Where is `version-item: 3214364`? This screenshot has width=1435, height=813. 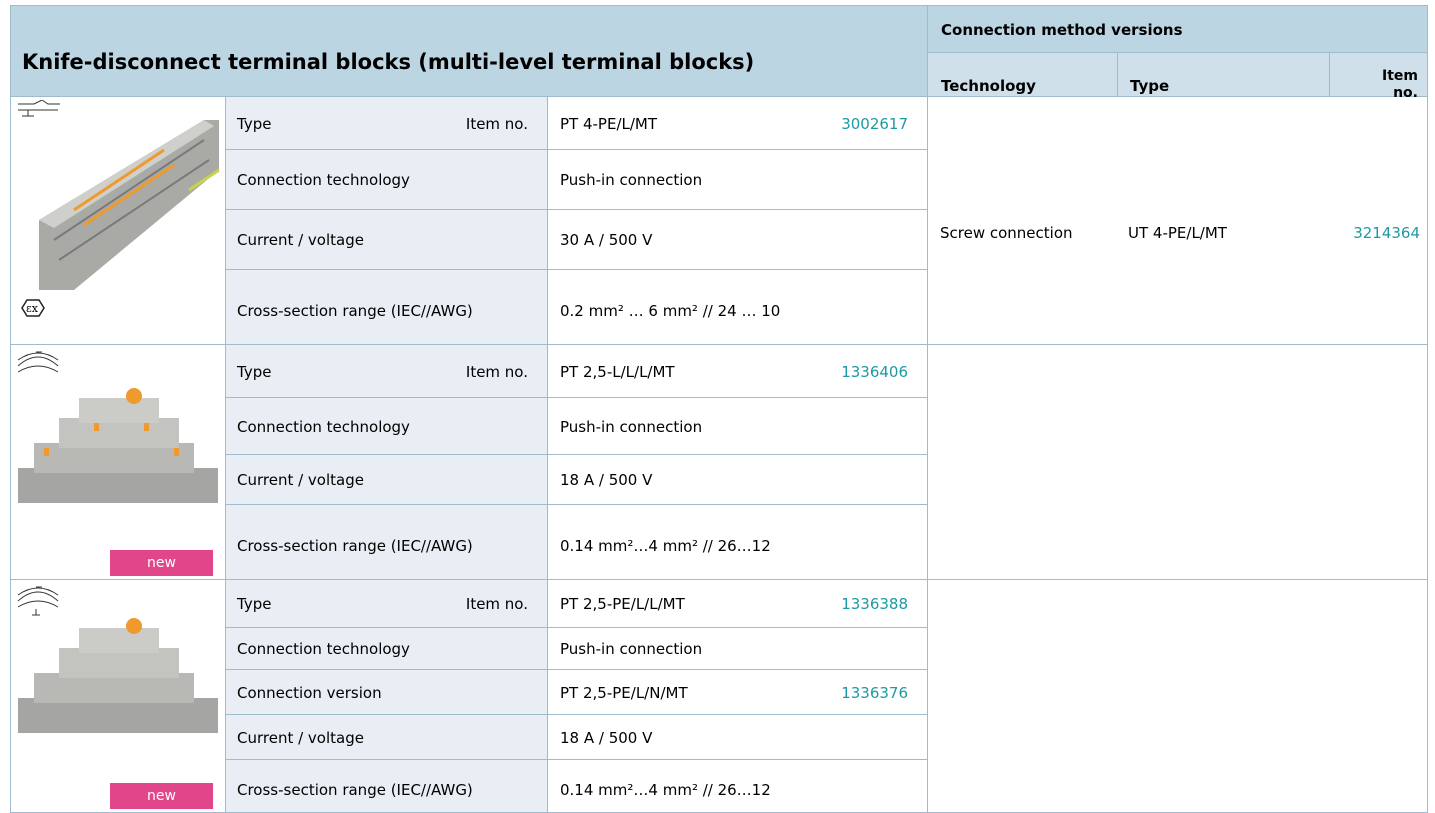
version-item: 3214364 is located at coordinates (1386, 233).